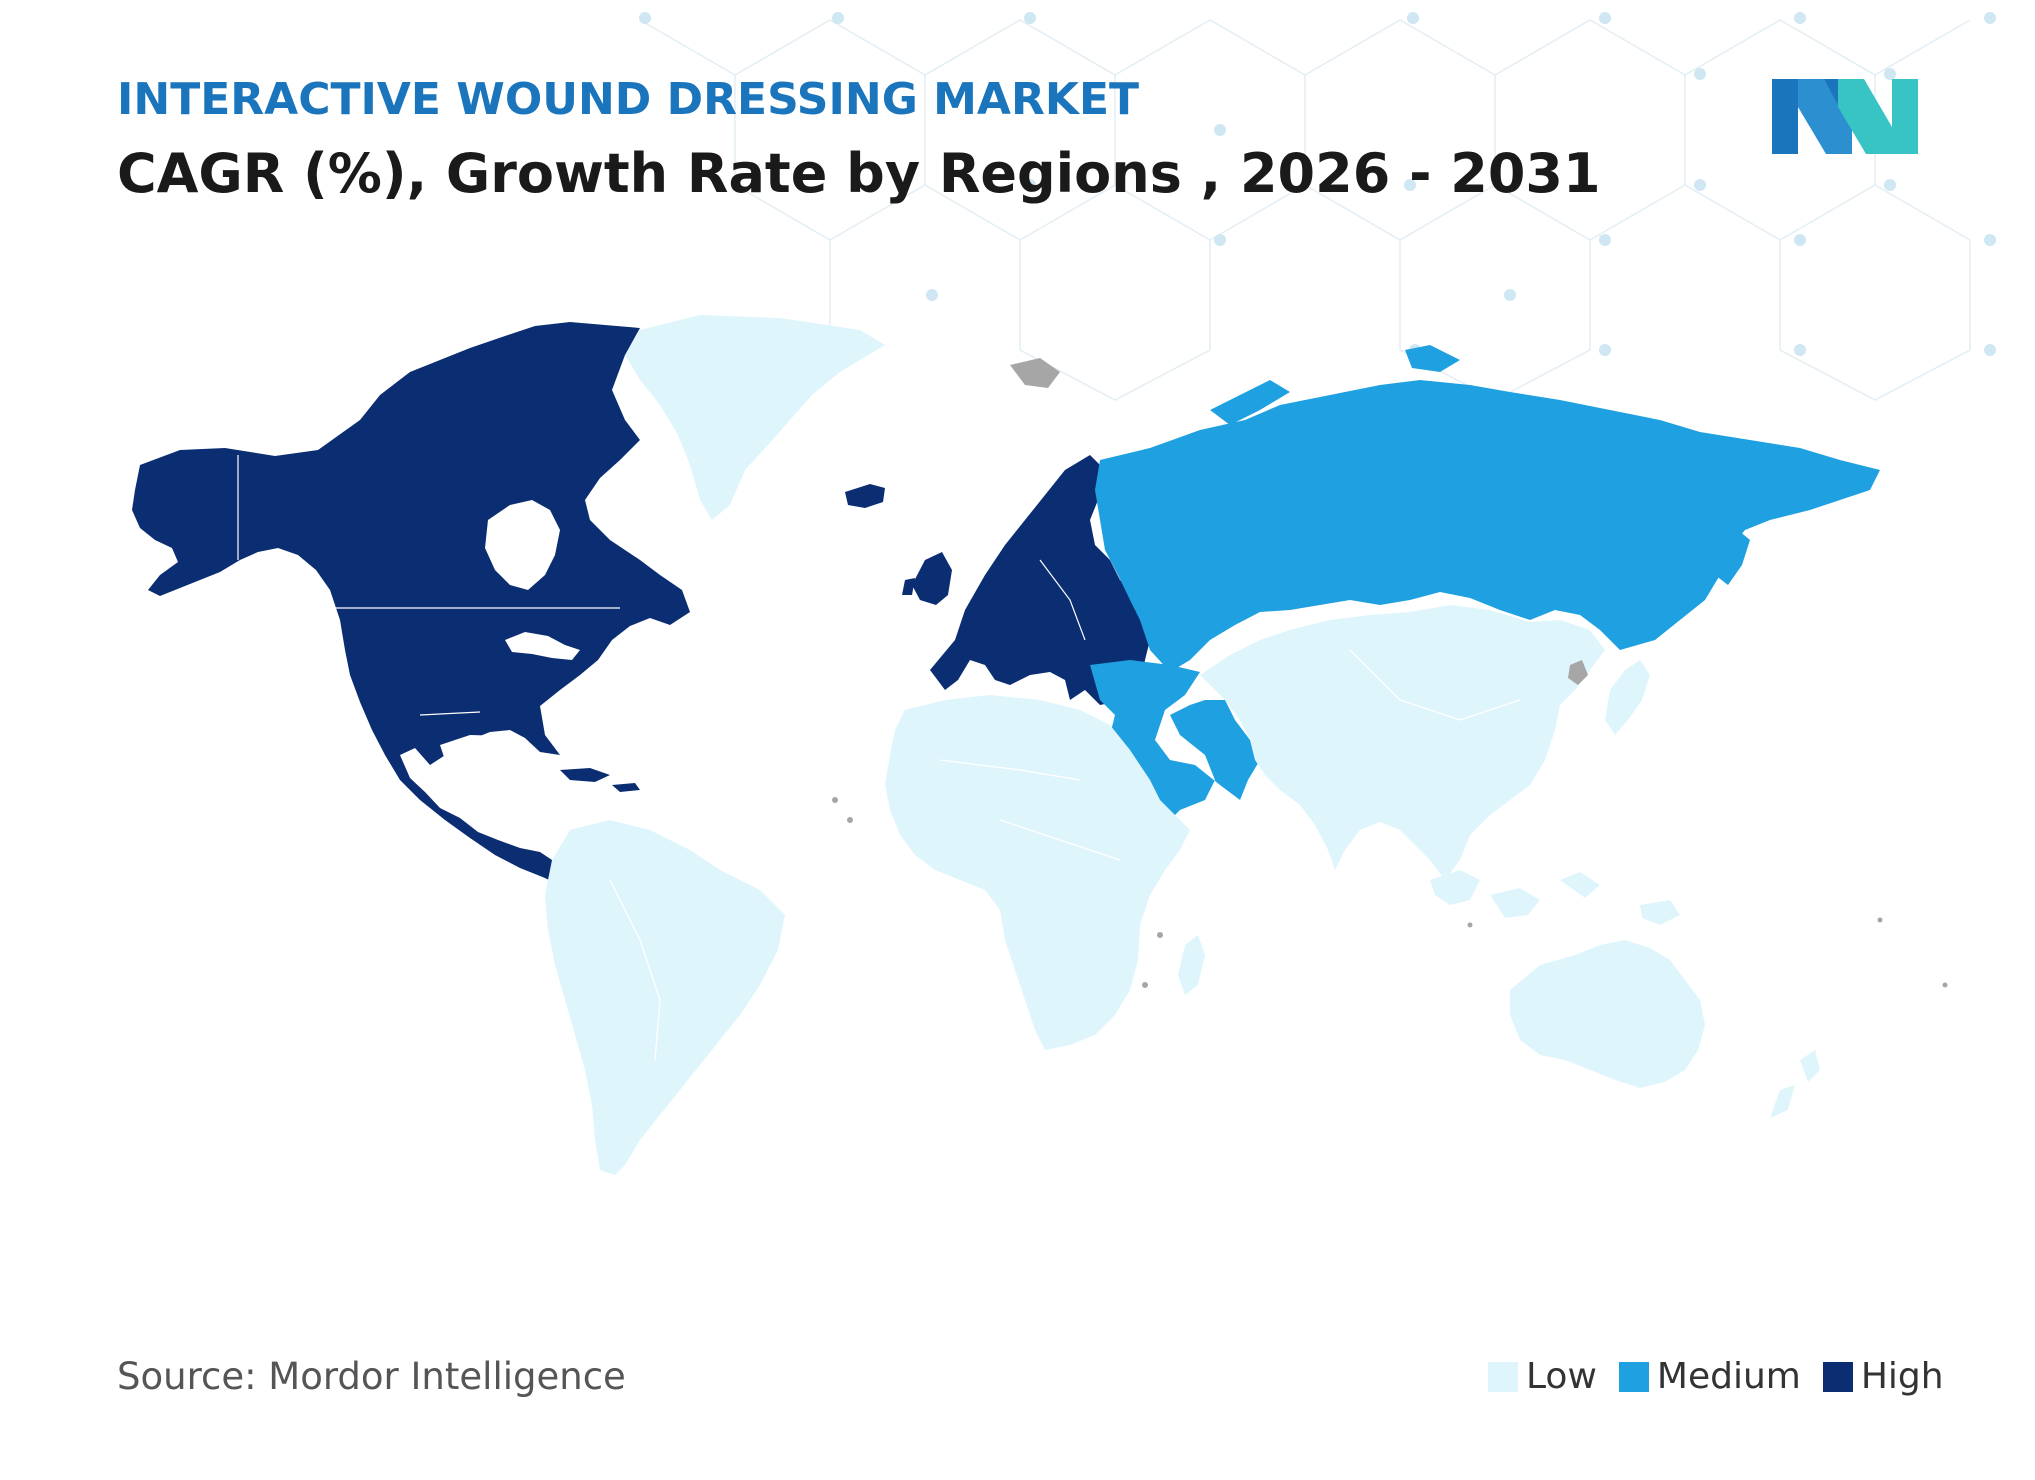 This screenshot has height=1480, width=2035. What do you see at coordinates (1627, 697) in the screenshot?
I see `region-japan` at bounding box center [1627, 697].